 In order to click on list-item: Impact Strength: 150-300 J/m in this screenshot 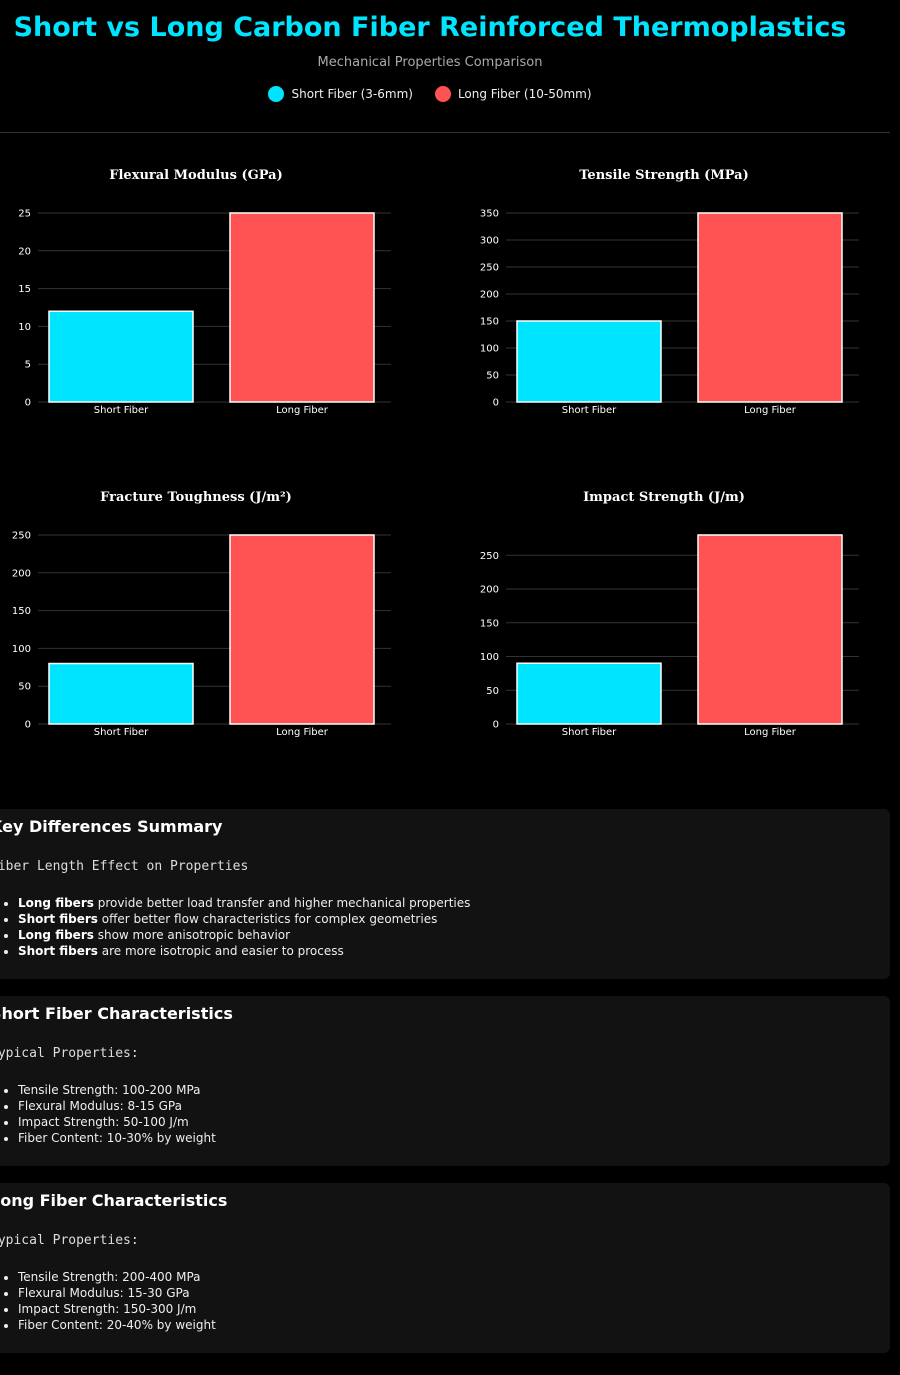, I will do `click(117, 1309)`.